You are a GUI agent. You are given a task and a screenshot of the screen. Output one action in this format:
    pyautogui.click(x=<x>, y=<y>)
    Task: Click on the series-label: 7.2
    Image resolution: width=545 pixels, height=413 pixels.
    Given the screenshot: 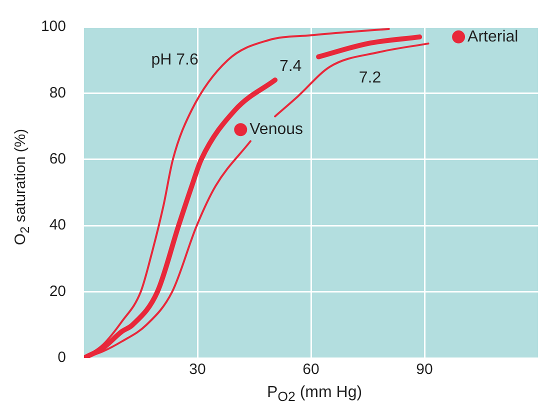 What is the action you would take?
    pyautogui.click(x=370, y=78)
    